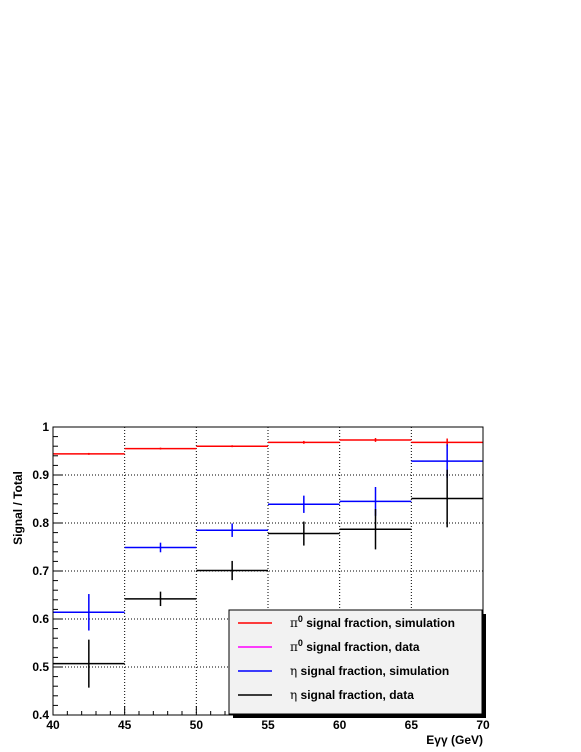 The height and width of the screenshot is (752, 581). Describe the element at coordinates (340, 725) in the screenshot. I see `x-tick-label: 60` at that location.